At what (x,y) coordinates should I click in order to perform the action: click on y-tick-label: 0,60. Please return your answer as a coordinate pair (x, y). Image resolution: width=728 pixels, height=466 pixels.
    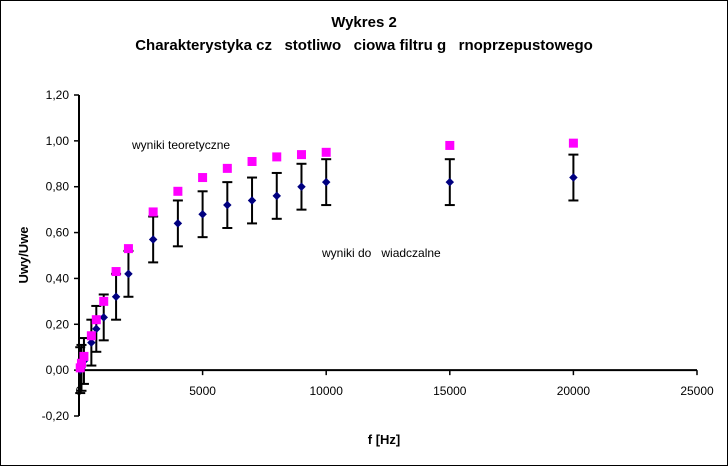
    Looking at the image, I should click on (58, 233).